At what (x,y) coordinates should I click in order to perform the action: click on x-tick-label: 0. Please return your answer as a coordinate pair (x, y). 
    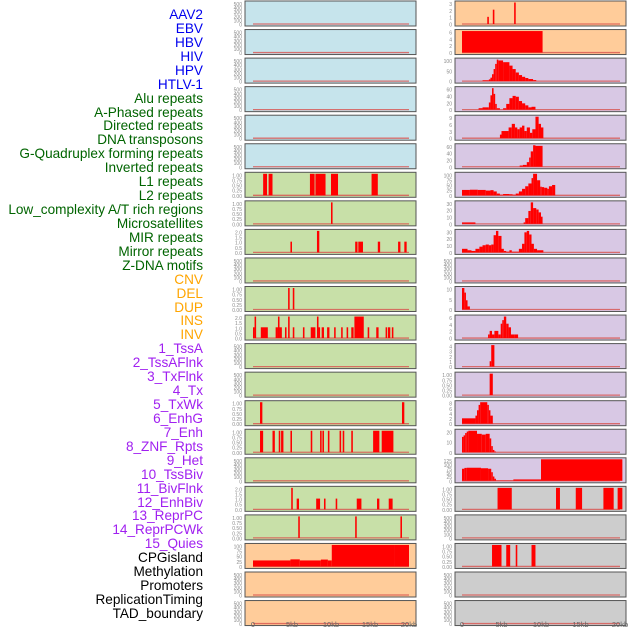
    Looking at the image, I should click on (253, 624).